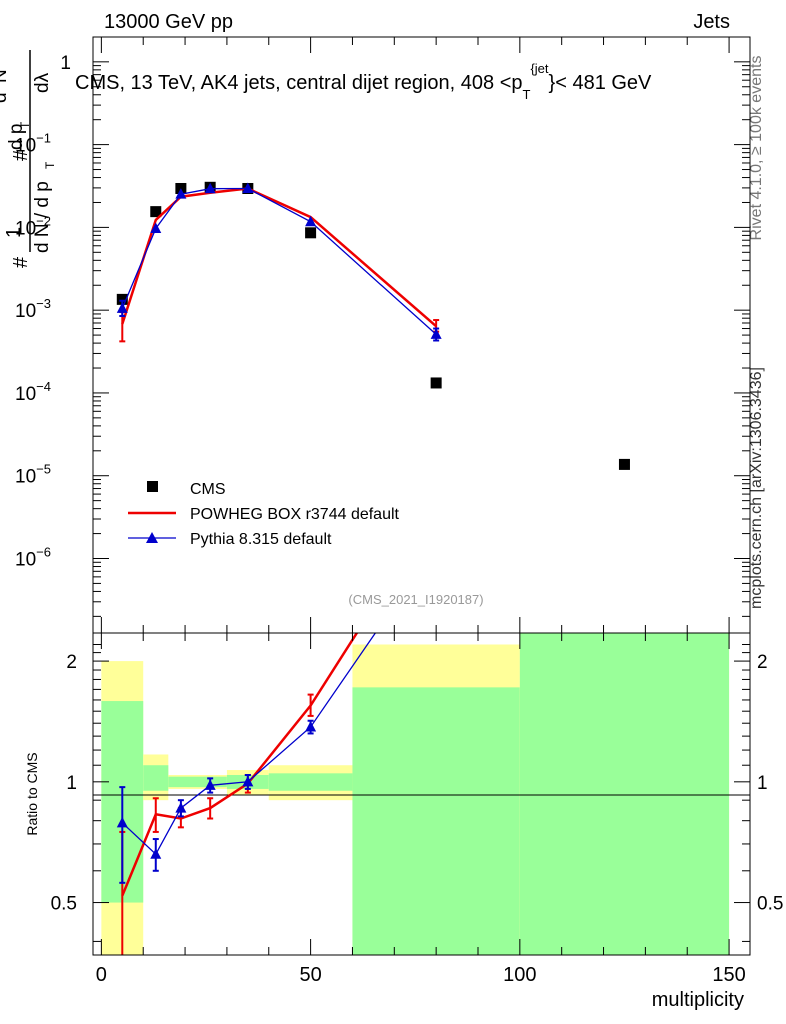 The height and width of the screenshot is (1024, 786). I want to click on ylabel-den-sub: T, so click(50, 165).